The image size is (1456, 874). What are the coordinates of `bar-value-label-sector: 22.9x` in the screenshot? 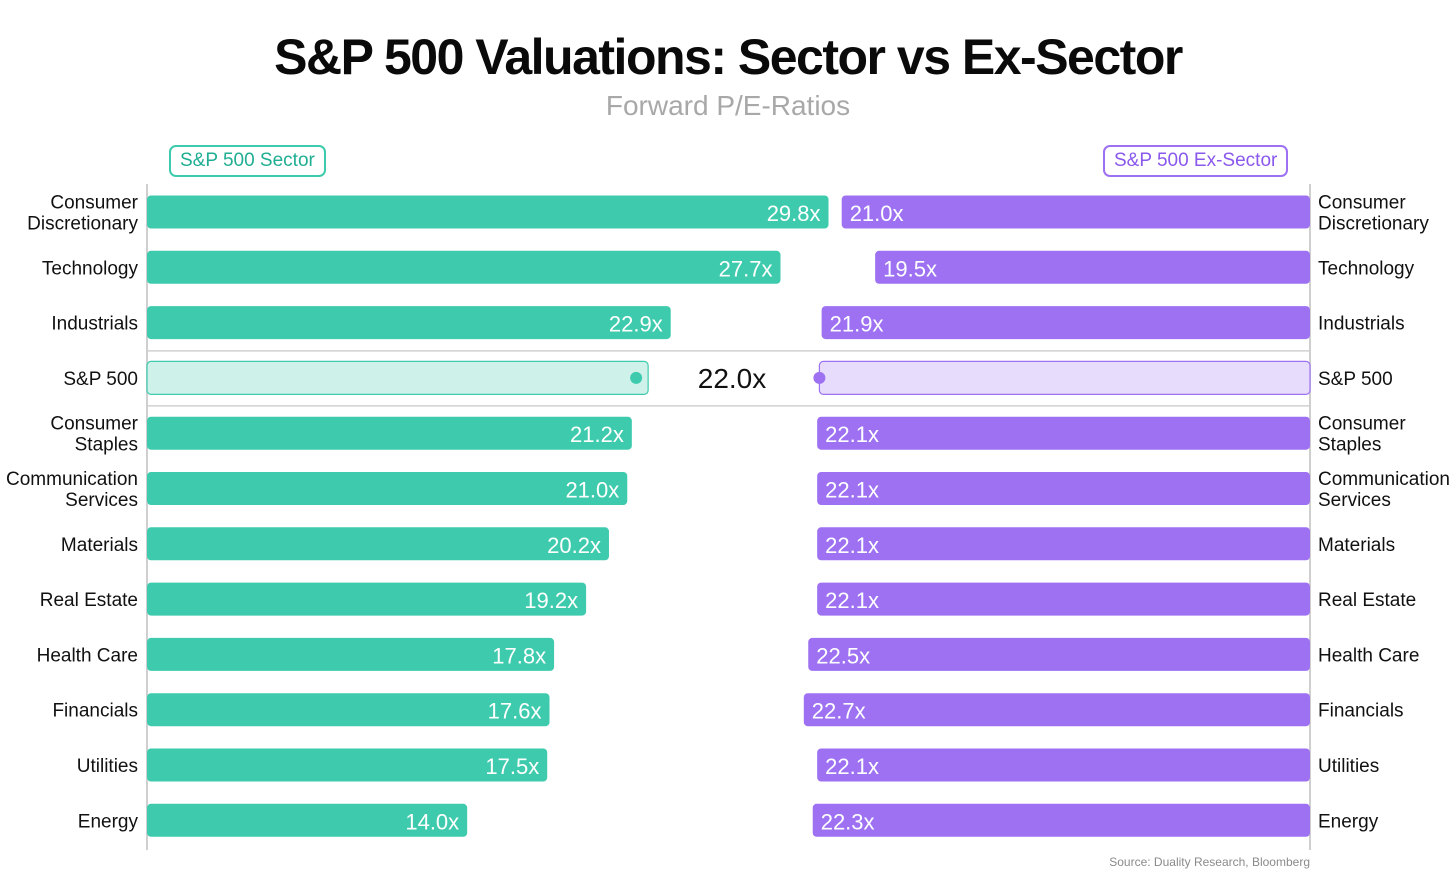 It's located at (636, 324).